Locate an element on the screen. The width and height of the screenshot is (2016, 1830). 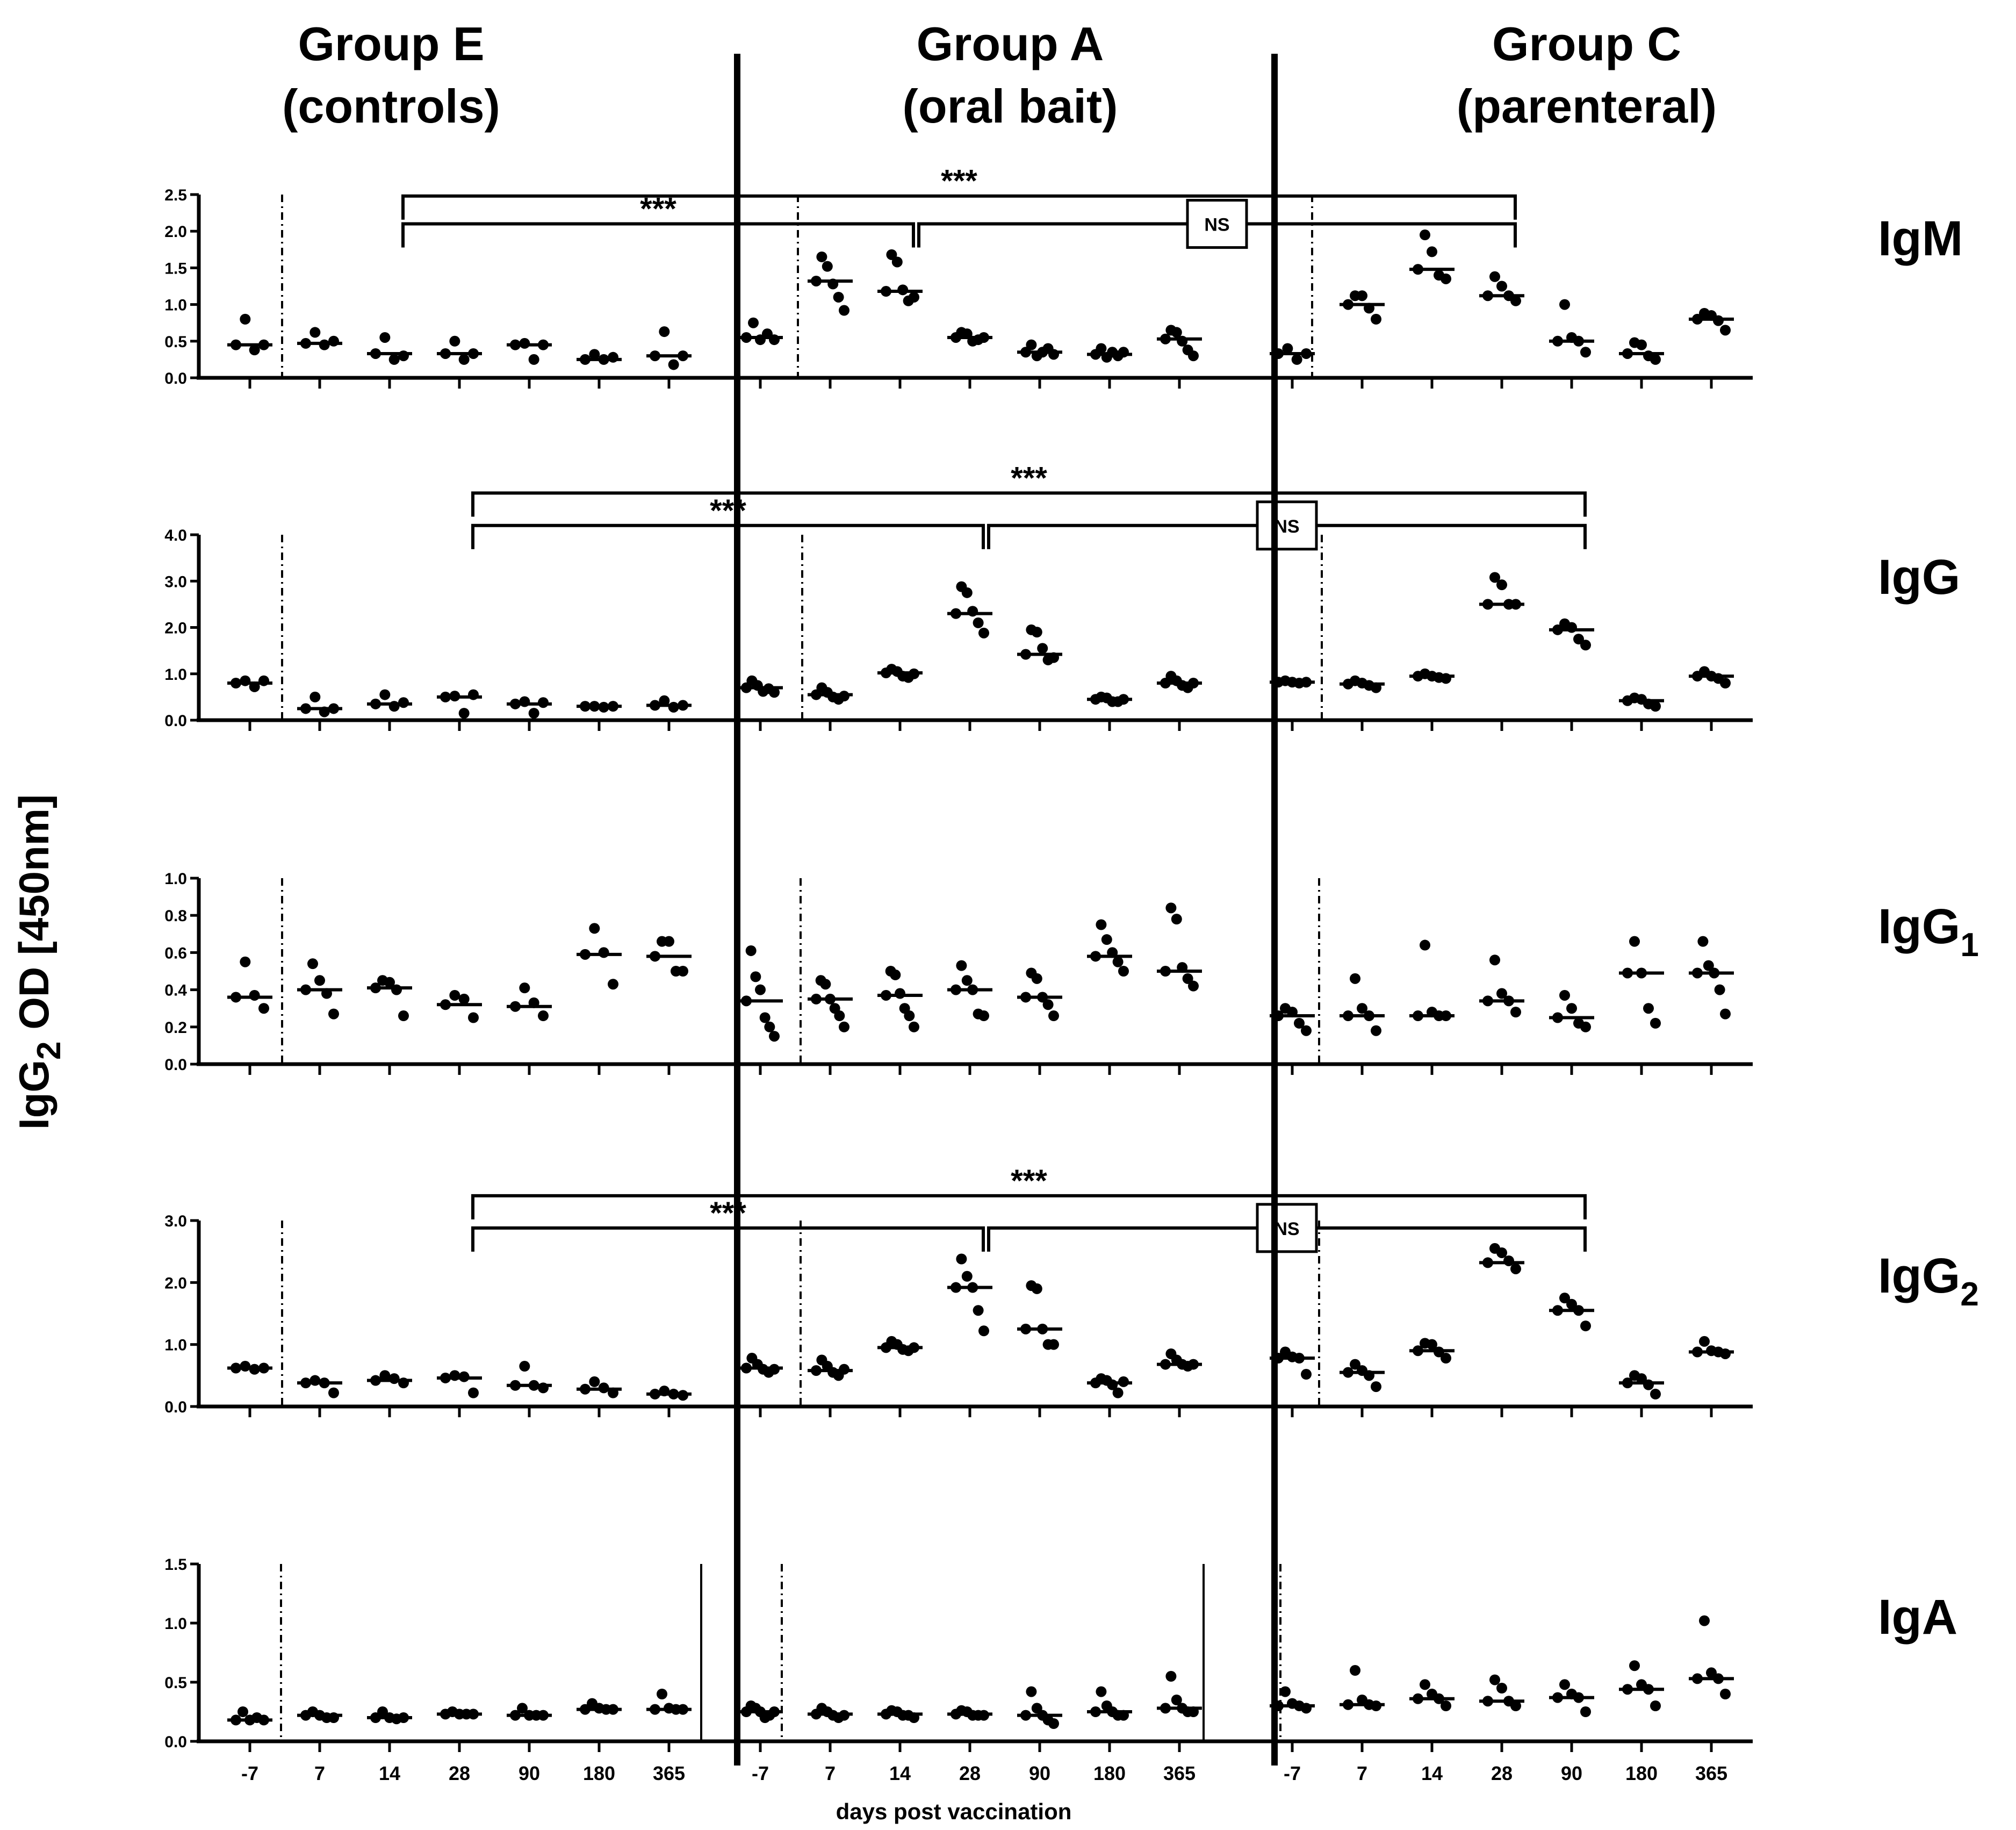
x-tick-label: 180 is located at coordinates (1642, 1773).